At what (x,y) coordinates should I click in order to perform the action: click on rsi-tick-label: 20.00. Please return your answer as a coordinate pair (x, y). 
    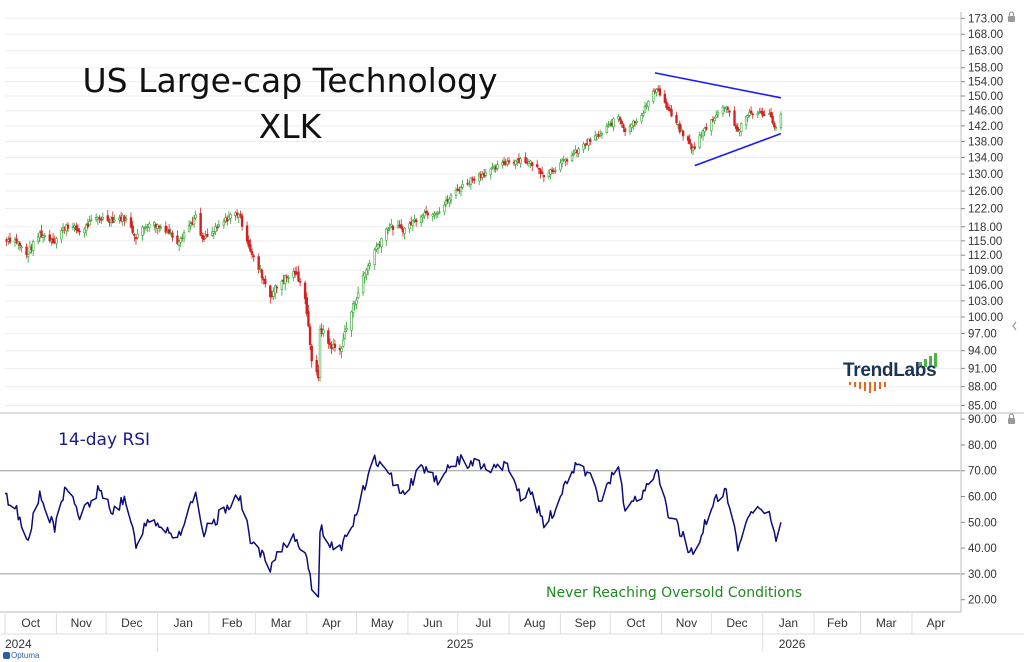
    Looking at the image, I should click on (982, 601).